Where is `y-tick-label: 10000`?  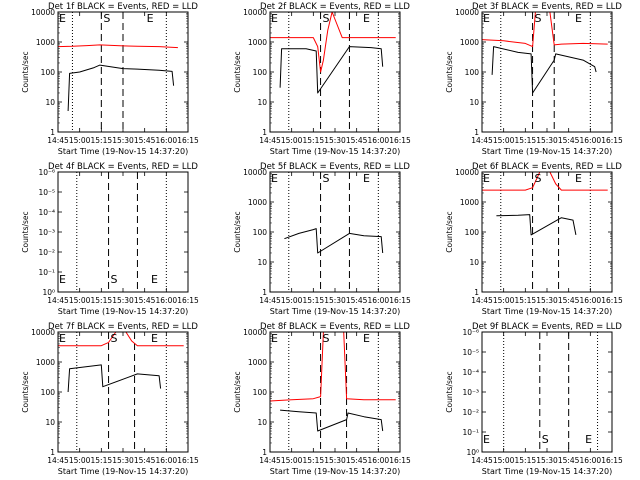 y-tick-label: 10000 is located at coordinates (255, 12).